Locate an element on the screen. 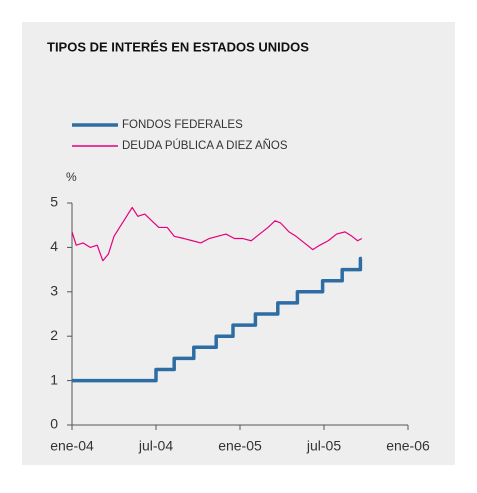 This screenshot has height=493, width=477. x-tick-label: jul-05 is located at coordinates (323, 446).